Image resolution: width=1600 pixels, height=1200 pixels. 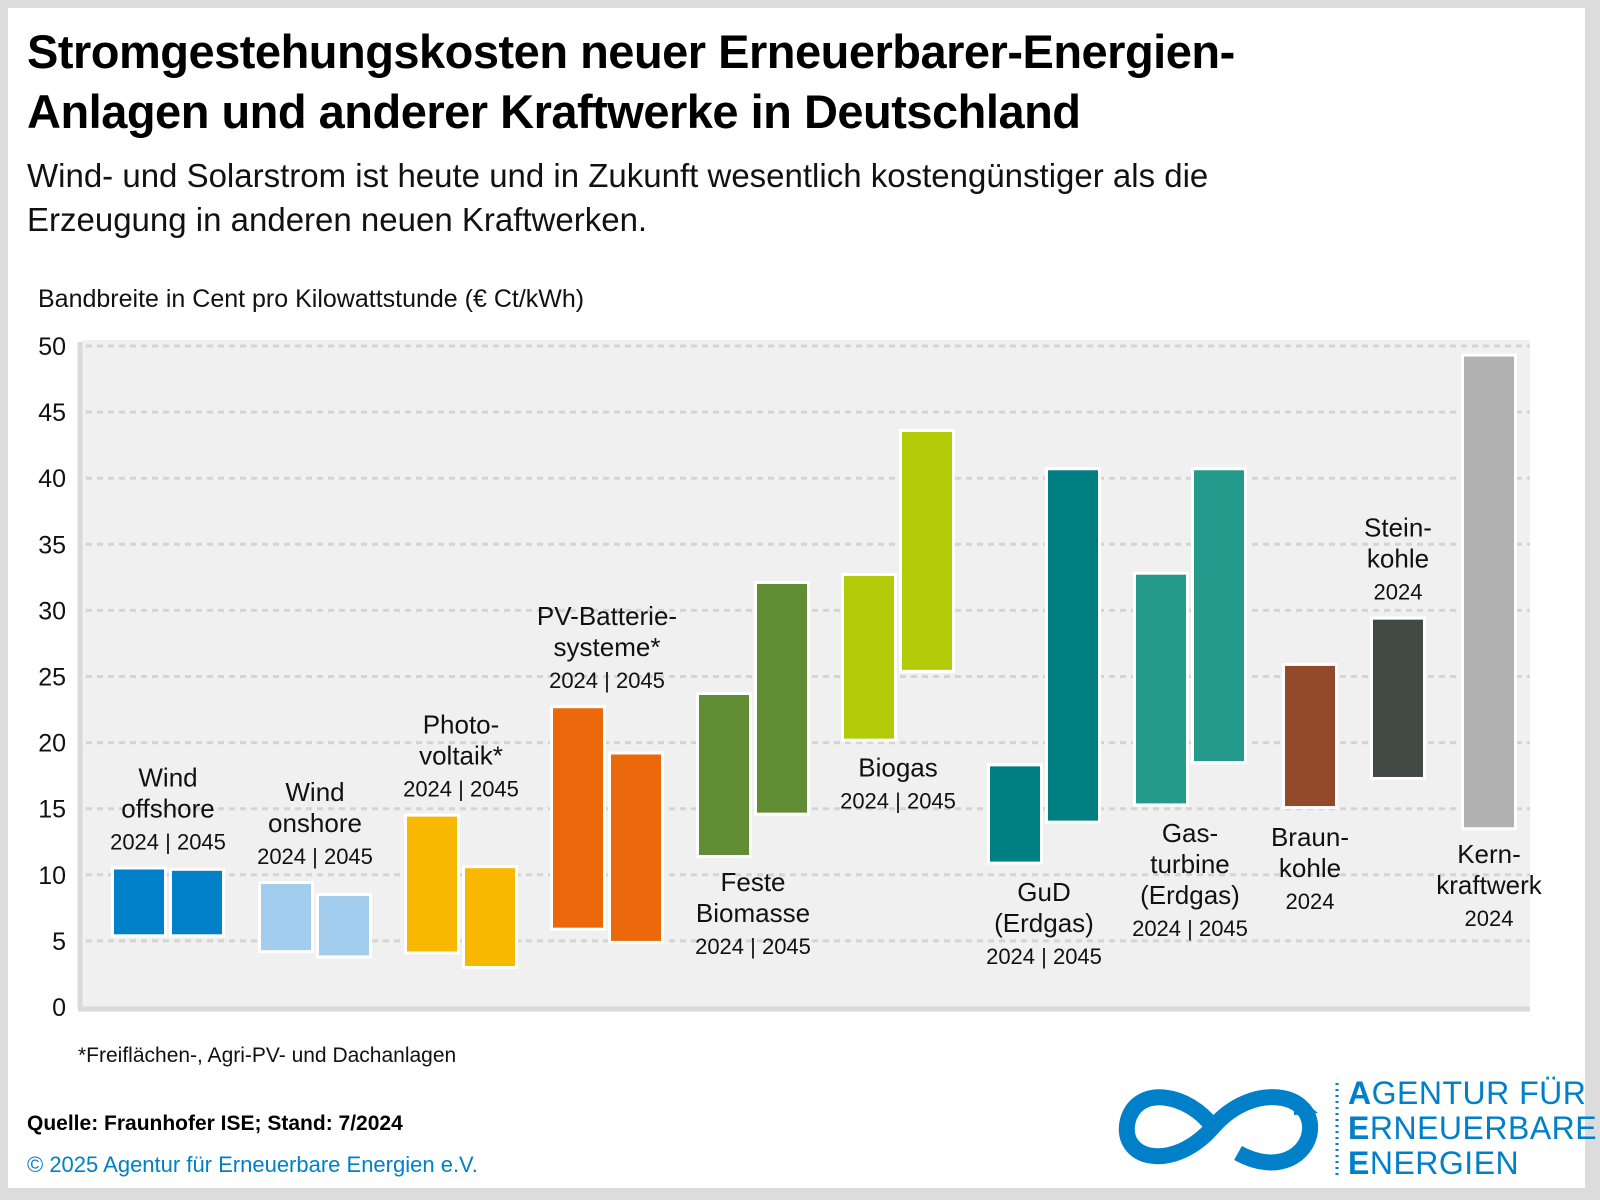 I want to click on category-label: Gas-, so click(x=1190, y=833).